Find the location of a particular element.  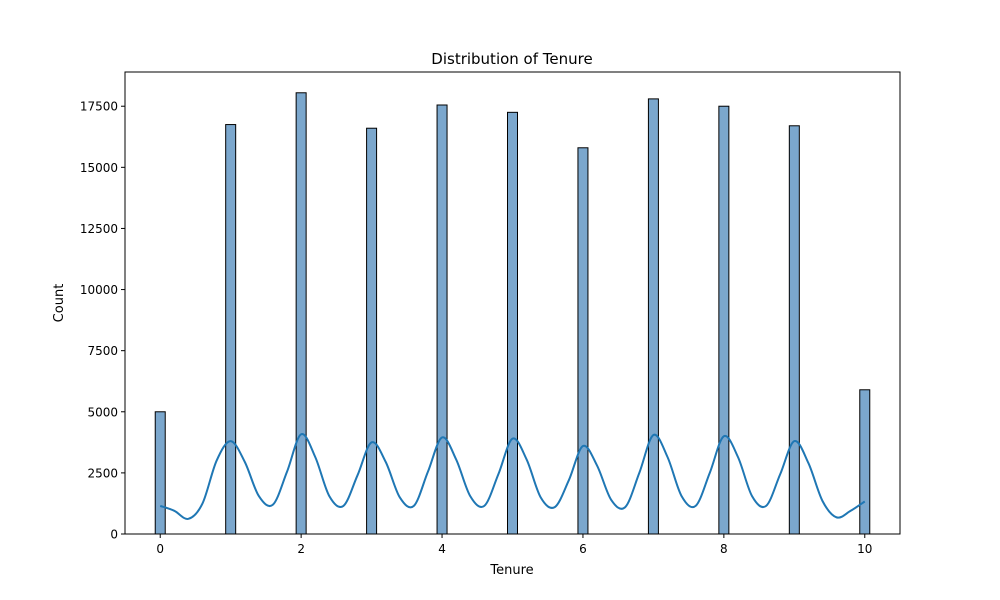

y-tick-label: 12500 is located at coordinates (99, 229).